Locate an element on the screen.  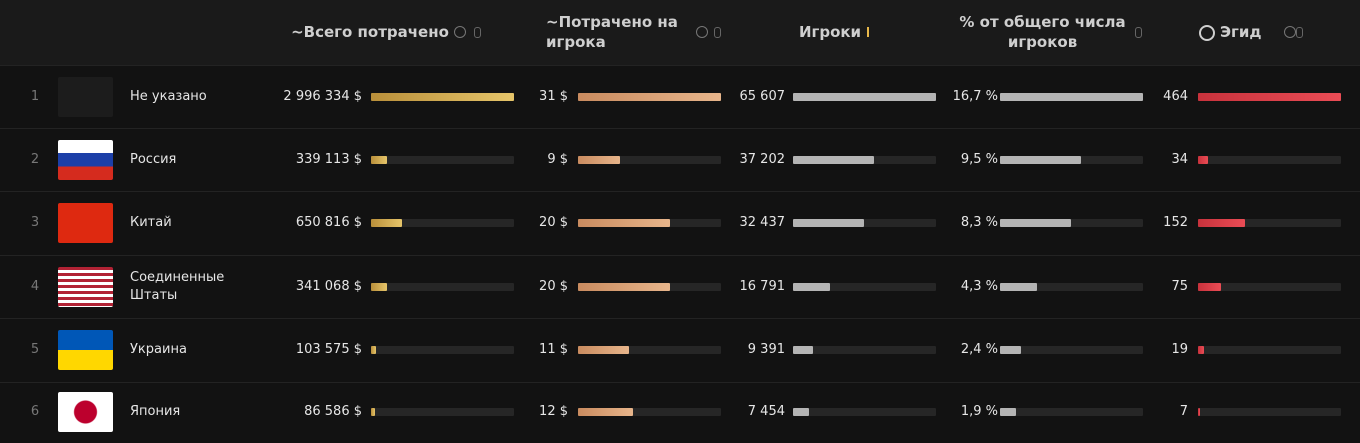
cell-value: 31 $ is located at coordinates (553, 96).